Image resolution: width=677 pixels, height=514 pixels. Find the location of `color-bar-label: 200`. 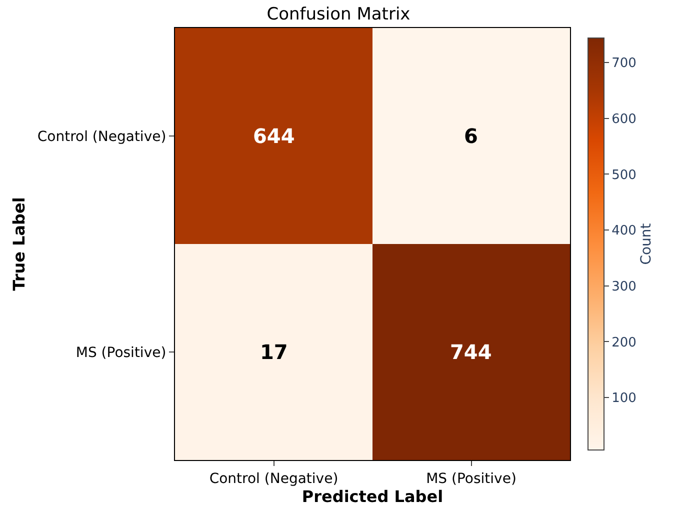

color-bar-label: 200 is located at coordinates (624, 342).